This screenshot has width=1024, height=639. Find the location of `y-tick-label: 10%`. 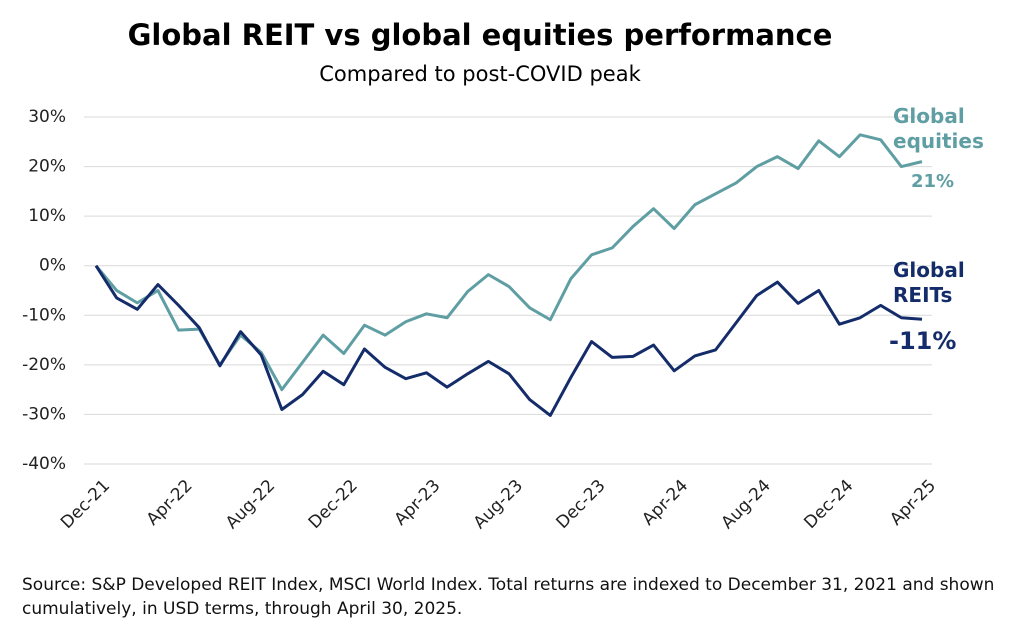

y-tick-label: 10% is located at coordinates (47, 216).